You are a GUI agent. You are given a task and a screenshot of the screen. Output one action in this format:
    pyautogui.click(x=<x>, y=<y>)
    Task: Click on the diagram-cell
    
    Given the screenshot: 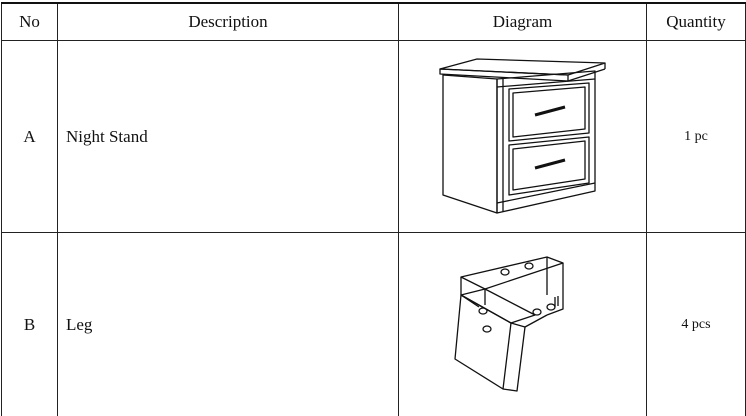 What is the action you would take?
    pyautogui.click(x=523, y=324)
    